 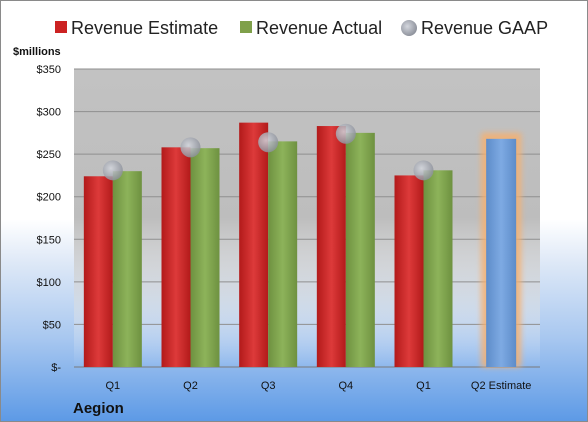 What do you see at coordinates (52, 325) in the screenshot?
I see `y-tick-label: $50` at bounding box center [52, 325].